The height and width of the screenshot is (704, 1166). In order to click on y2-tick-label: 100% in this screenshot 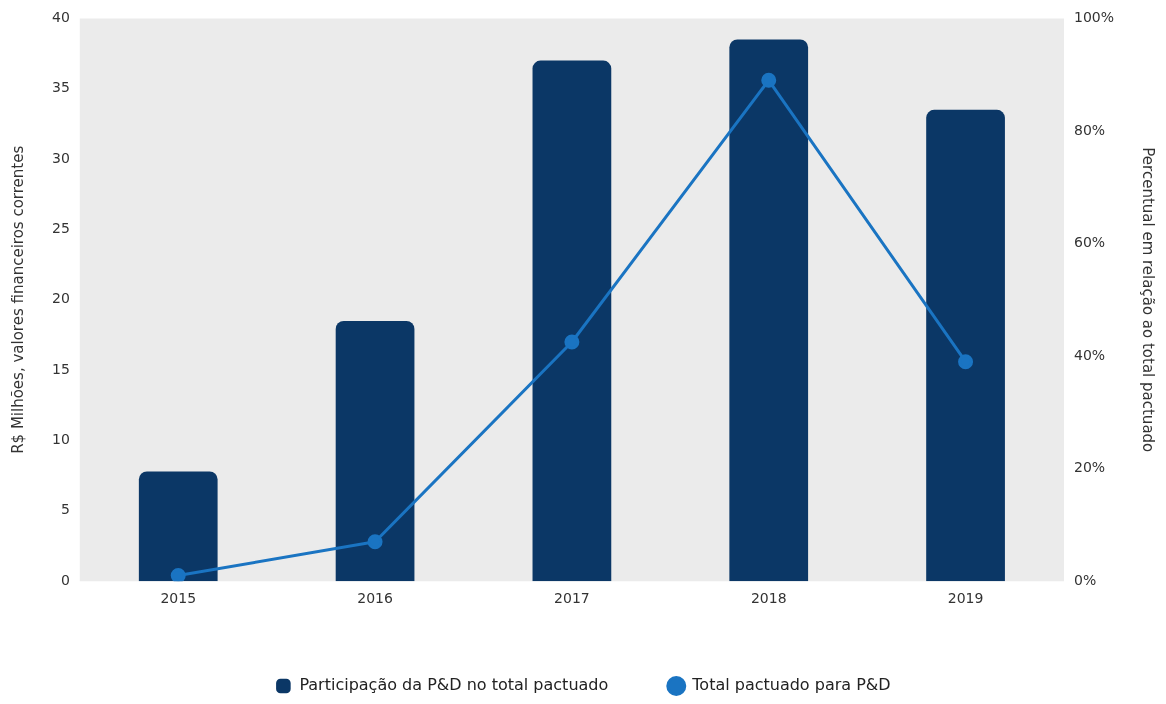, I will do `click(1094, 17)`.